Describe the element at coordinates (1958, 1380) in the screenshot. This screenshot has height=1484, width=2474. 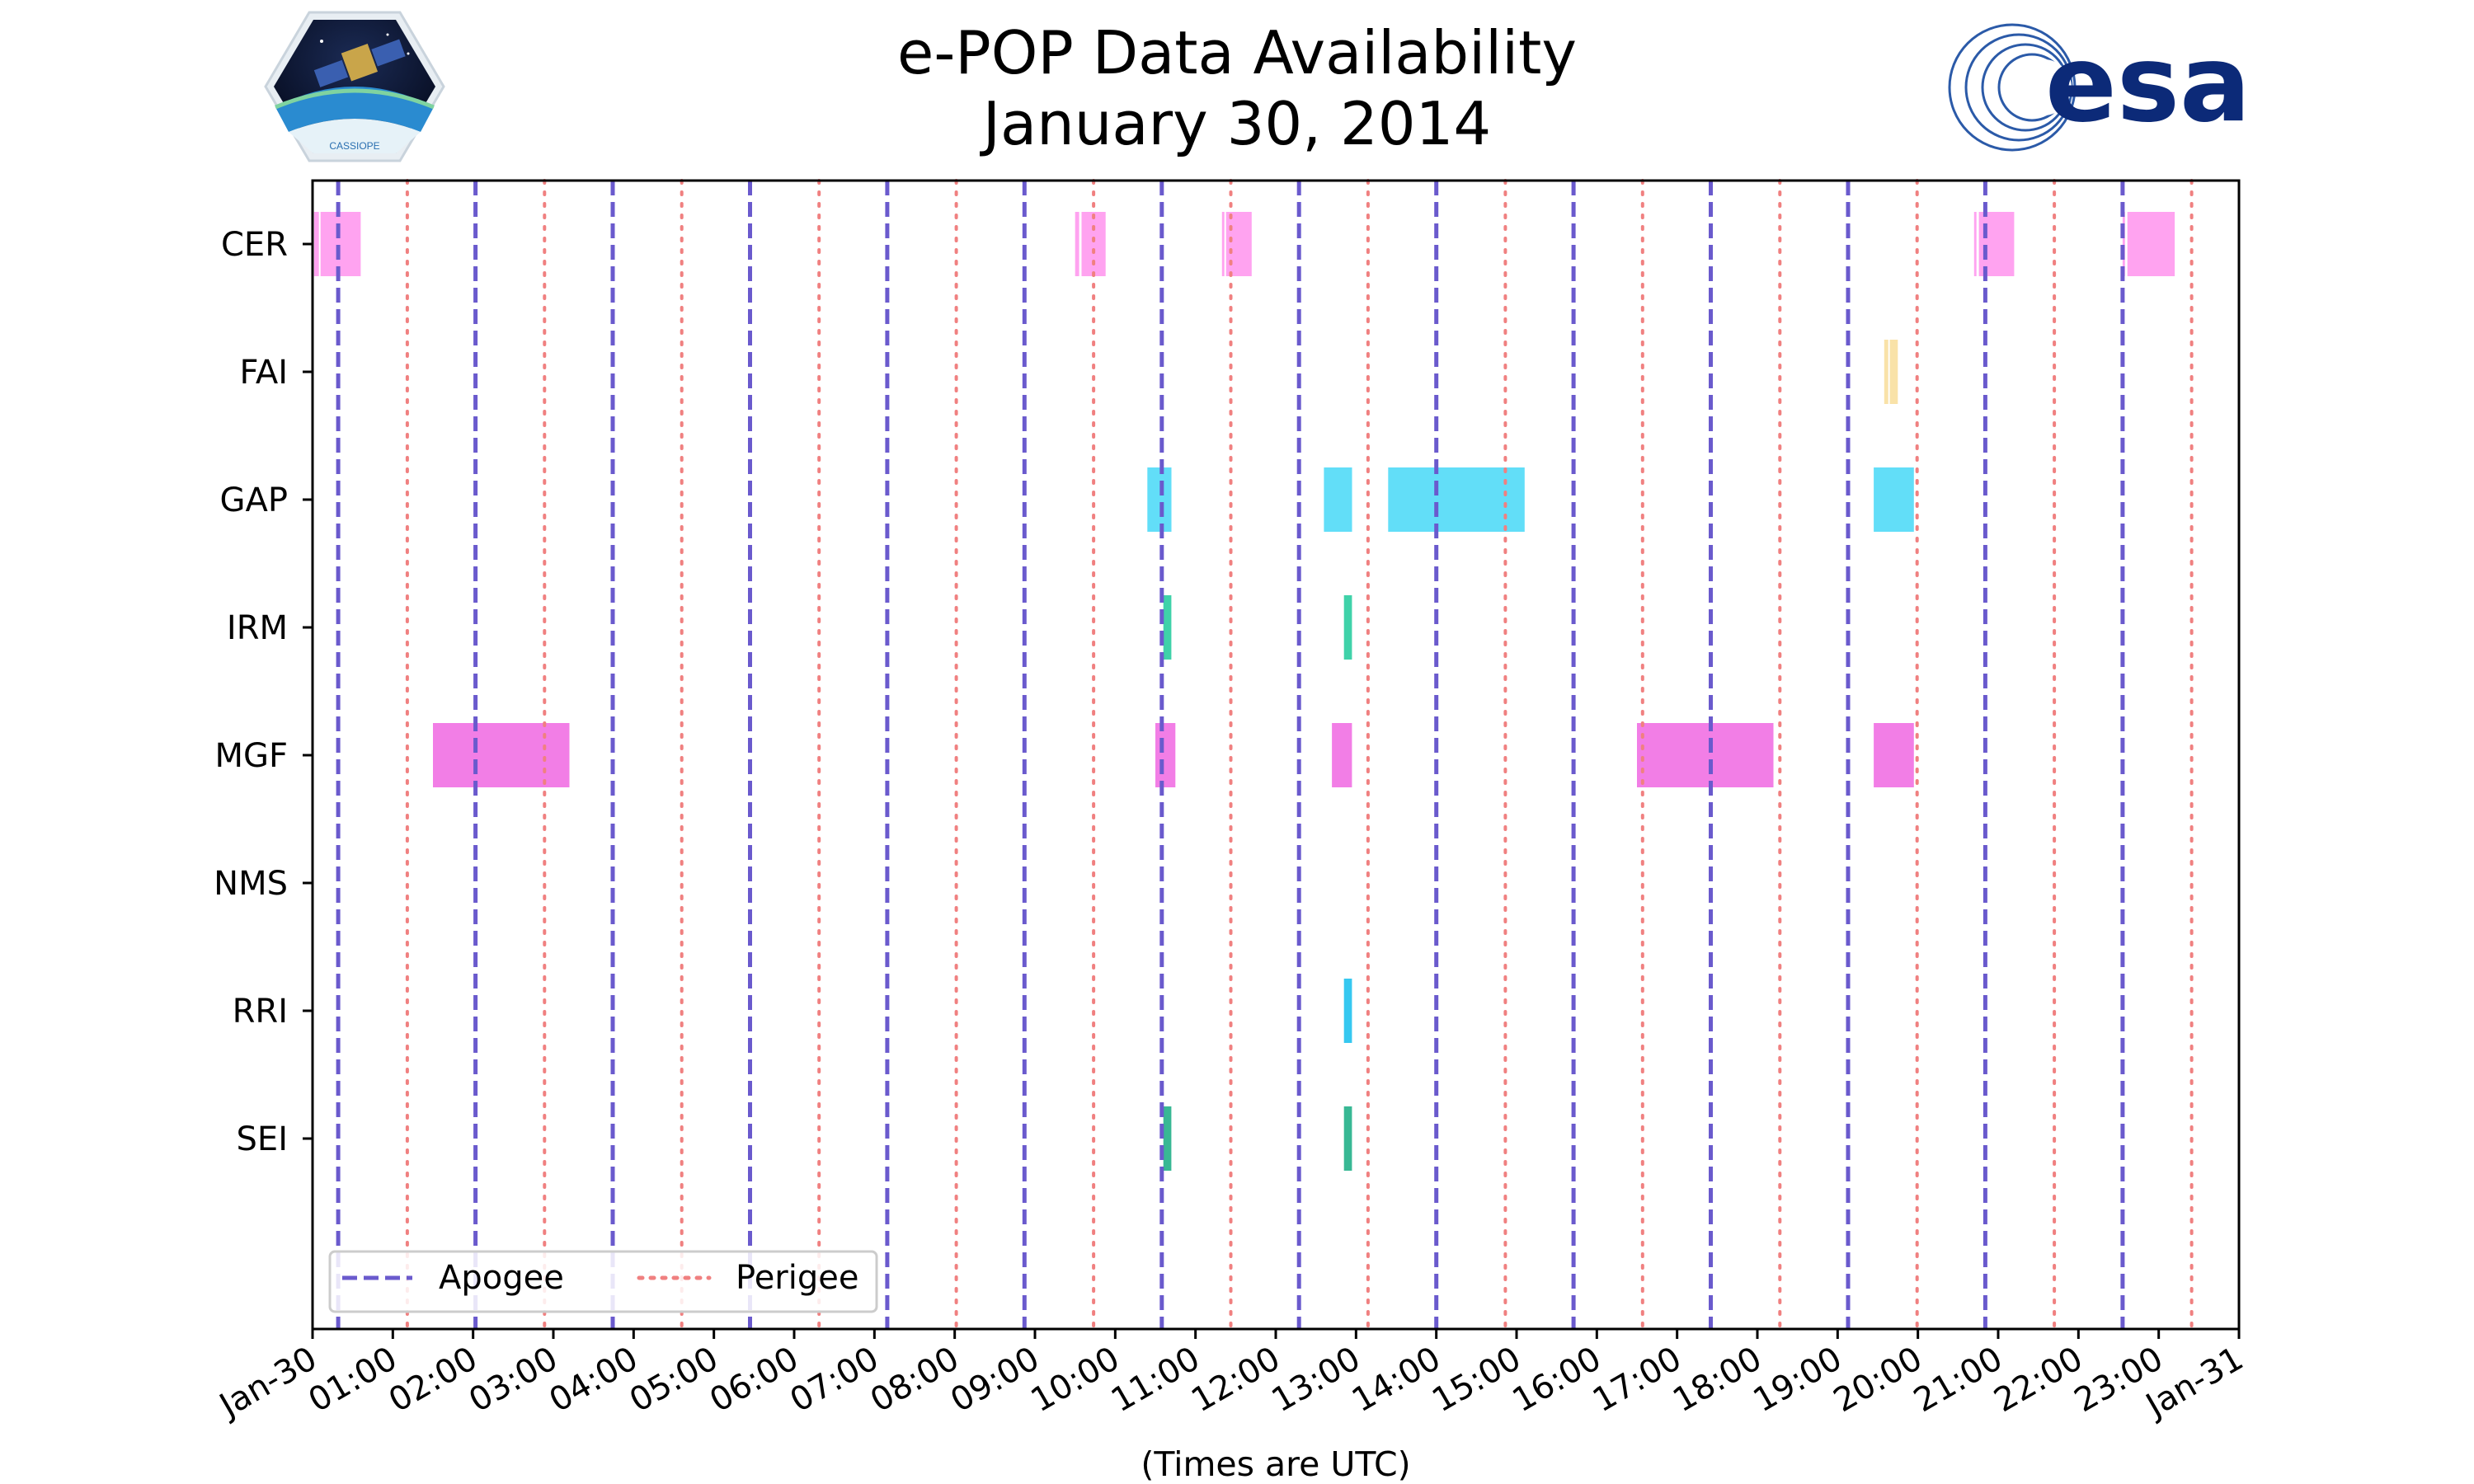
I see `x-tick-label-21: 21:00` at that location.